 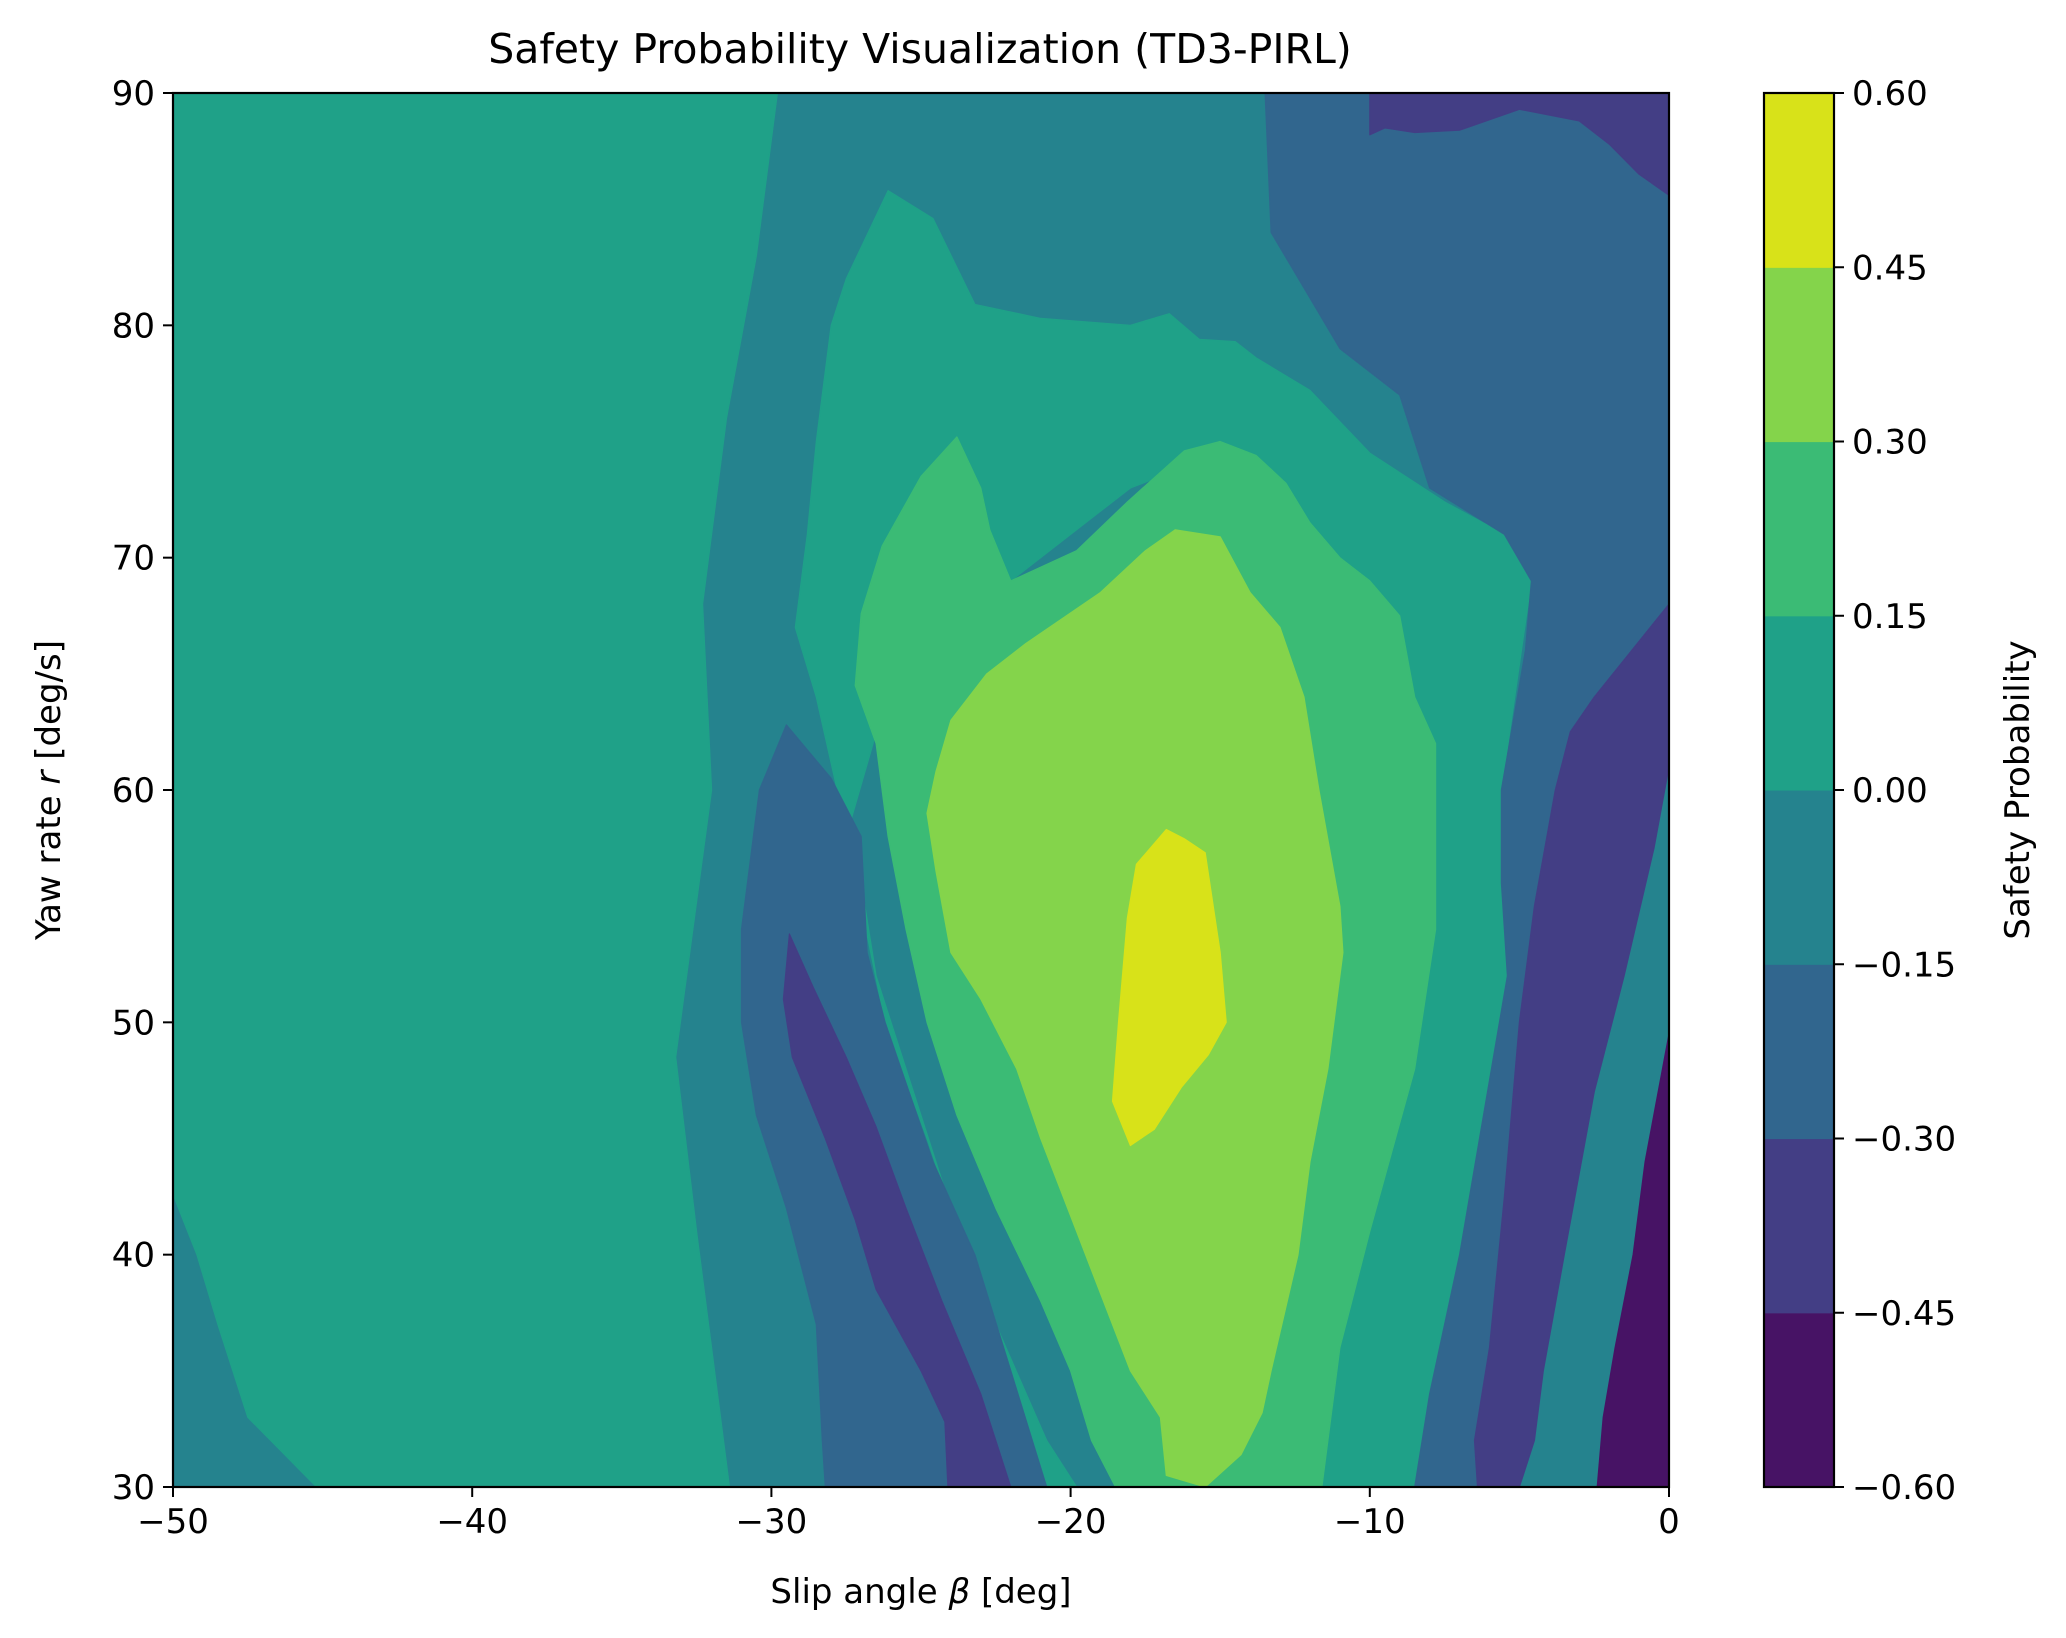 I want to click on contour-band-neg-030-to-neg-015-mid, so click(x=894, y=1105).